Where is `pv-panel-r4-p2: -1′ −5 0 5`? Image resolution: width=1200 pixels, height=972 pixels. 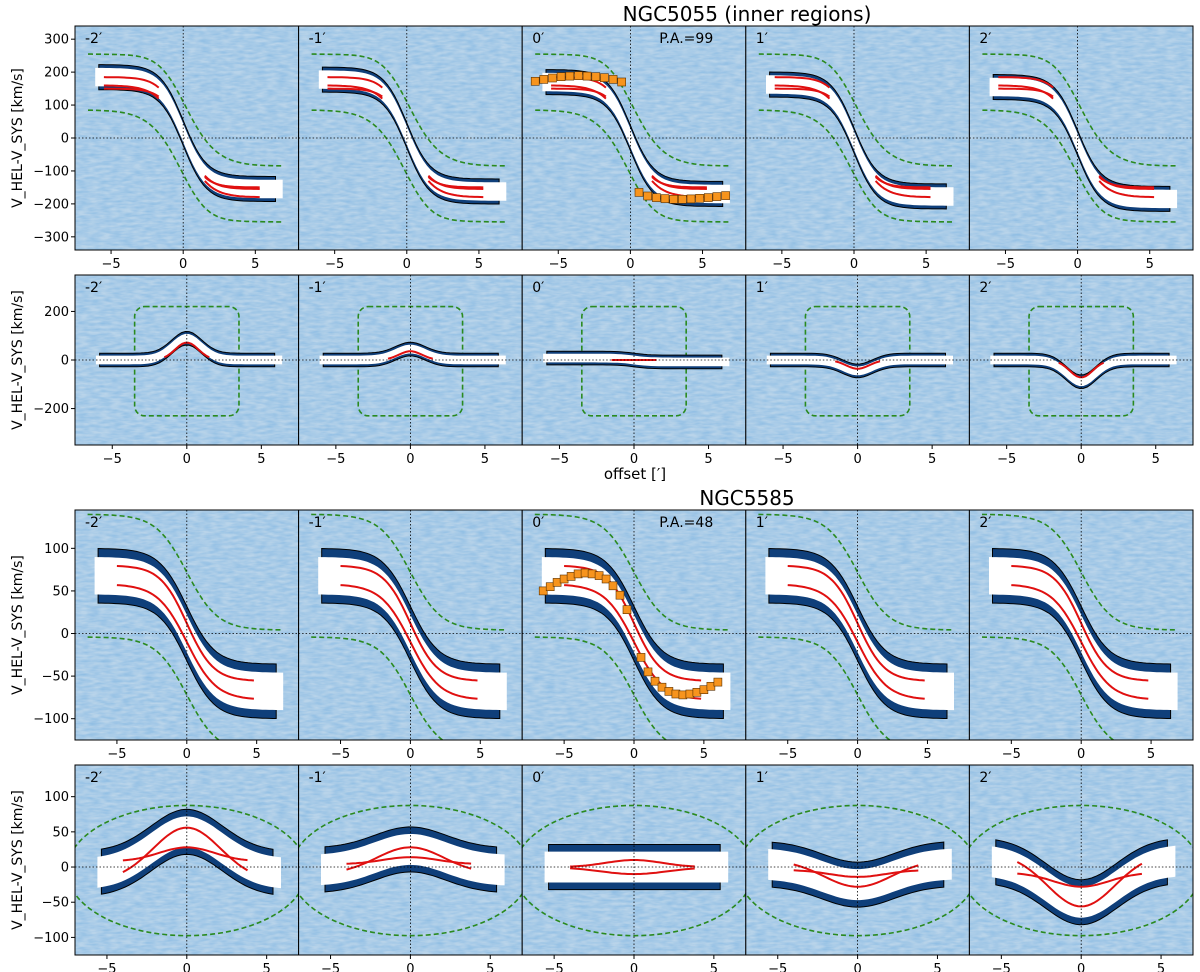
pv-panel-r4-p2: -1′ −5 0 5 is located at coordinates (410, 868).